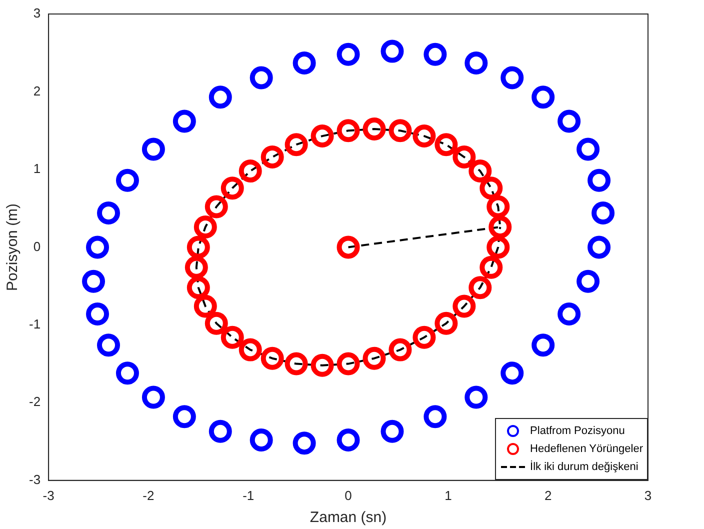 The height and width of the screenshot is (529, 704). What do you see at coordinates (34, 402) in the screenshot?
I see `y-tick-label: -2` at bounding box center [34, 402].